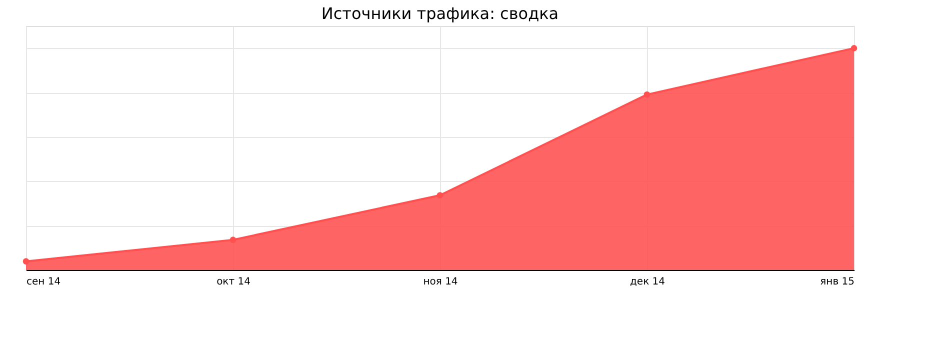 Image resolution: width=933 pixels, height=346 pixels. I want to click on x-tick-label: ноя 14, so click(440, 282).